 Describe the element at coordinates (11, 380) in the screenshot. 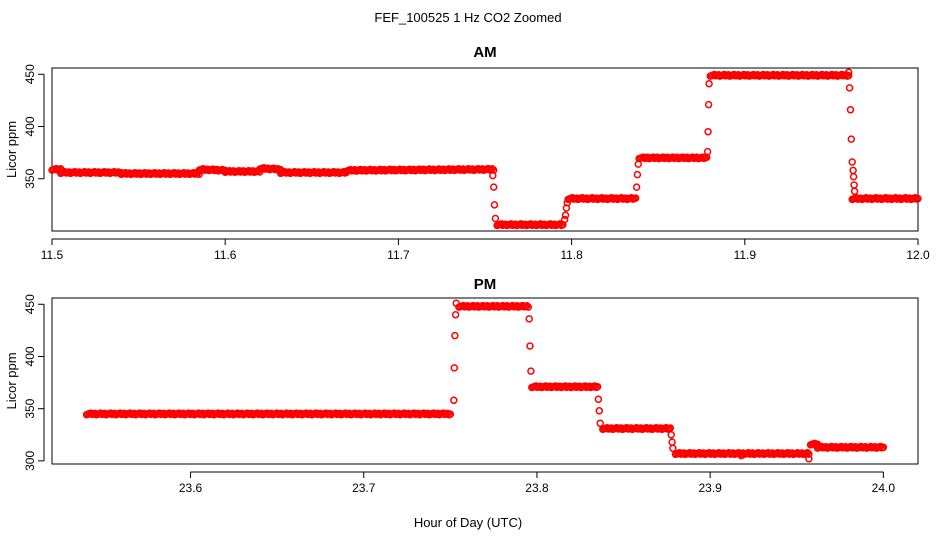

I see `pm-y-axis-label: Licor ppm` at that location.